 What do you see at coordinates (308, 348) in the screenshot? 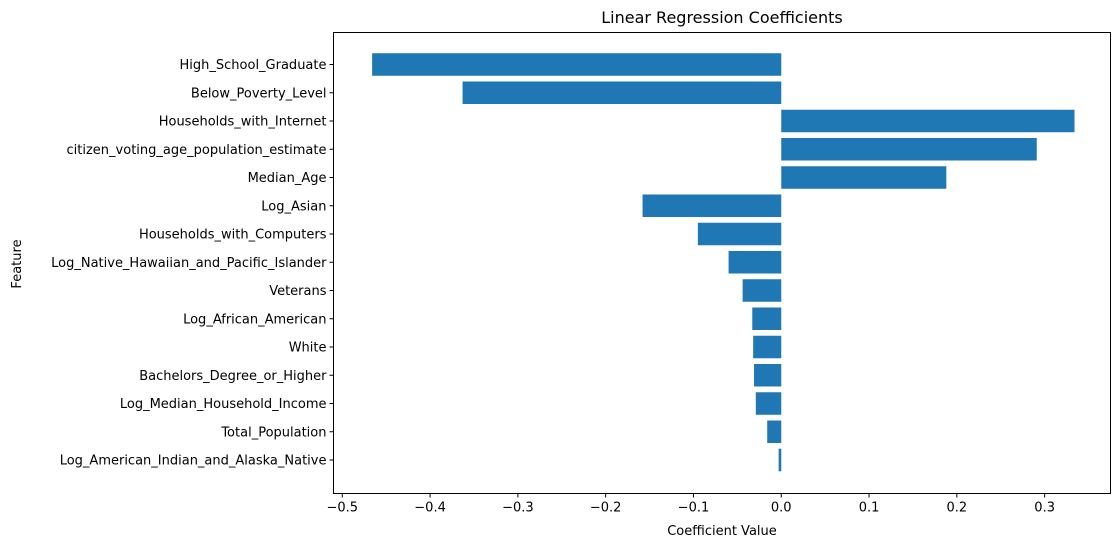
I see `y-tick-label: White` at bounding box center [308, 348].